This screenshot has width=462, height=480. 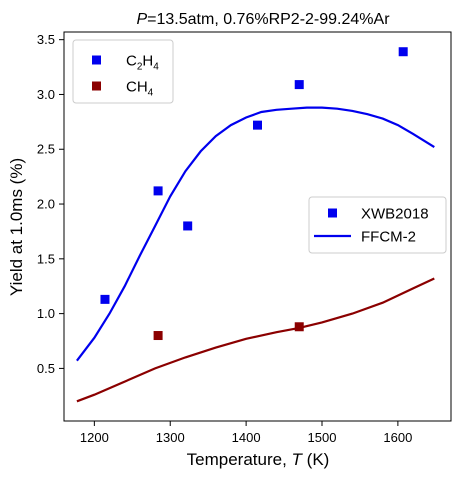 I want to click on legend-species: C2H4 CH4, so click(x=123, y=71).